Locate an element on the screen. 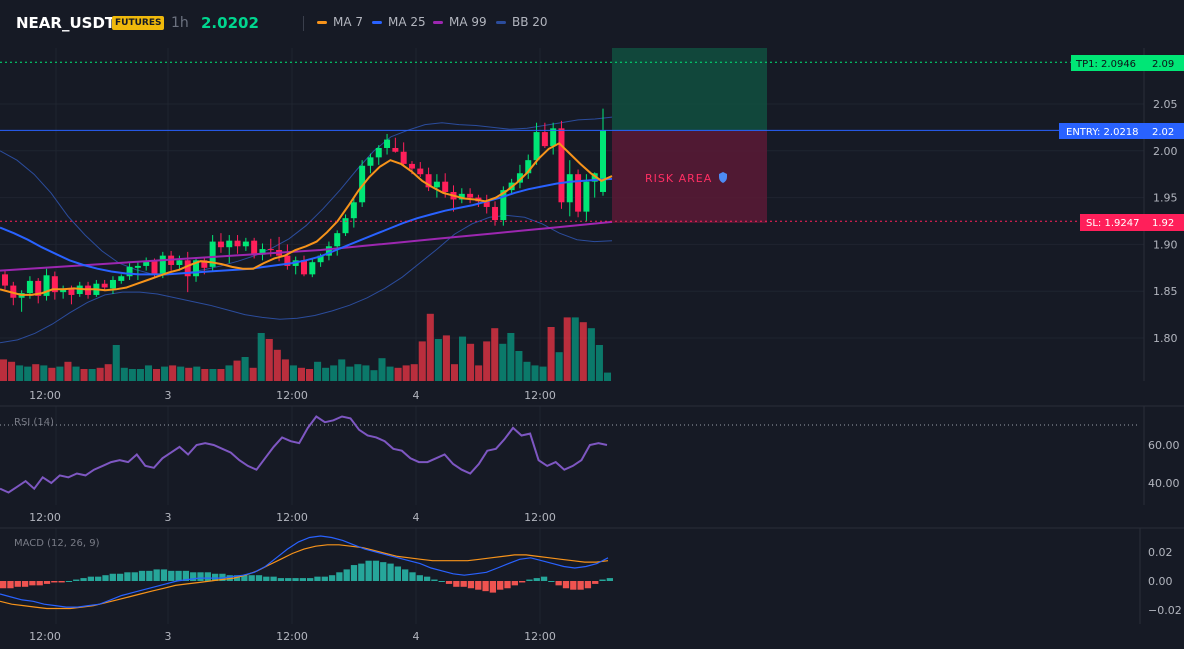 The width and height of the screenshot is (1184, 649). macd-histogram is located at coordinates (306, 577).